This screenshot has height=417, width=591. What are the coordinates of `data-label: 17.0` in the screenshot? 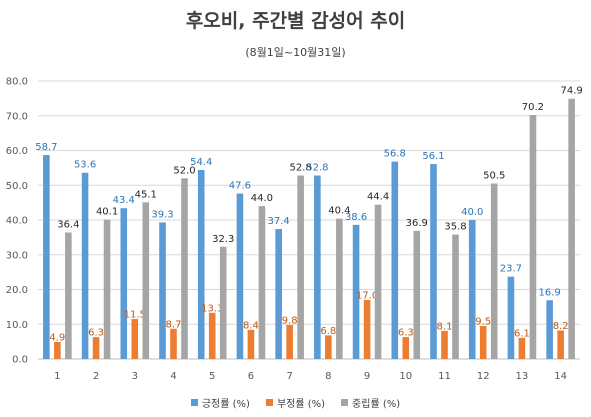 It's located at (367, 295).